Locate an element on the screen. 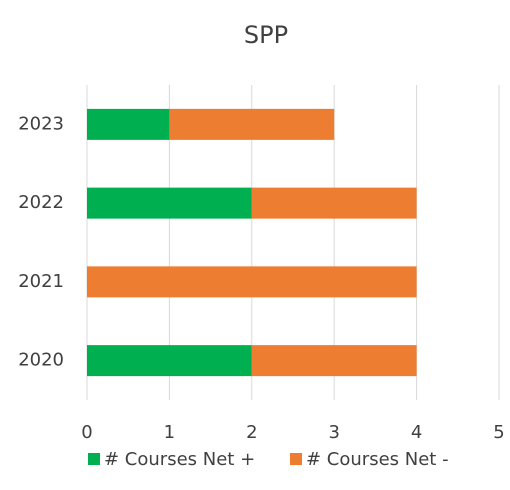 This screenshot has width=510, height=490. x-tick-label: 5 is located at coordinates (498, 432).